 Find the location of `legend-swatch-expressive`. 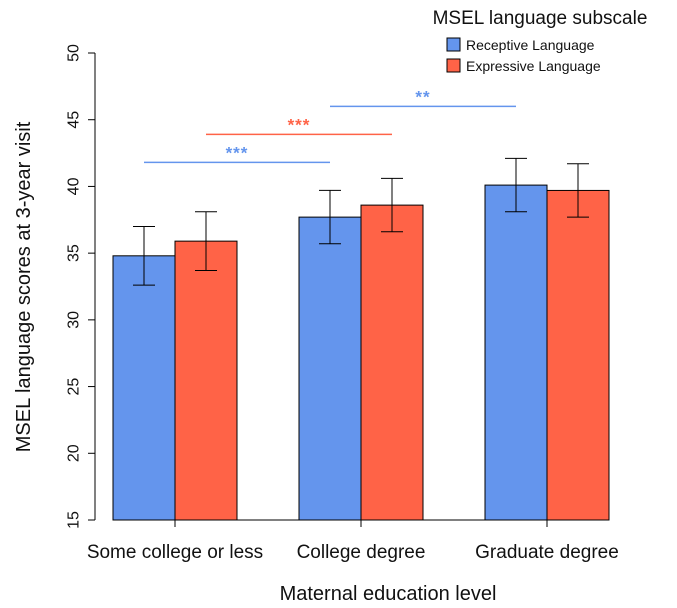

legend-swatch-expressive is located at coordinates (453, 65).